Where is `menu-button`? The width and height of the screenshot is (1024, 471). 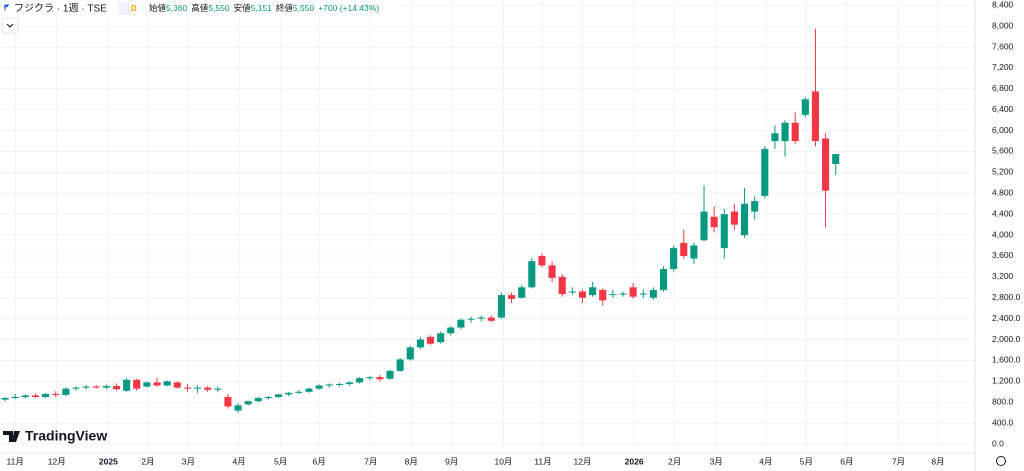 menu-button is located at coordinates (124, 8).